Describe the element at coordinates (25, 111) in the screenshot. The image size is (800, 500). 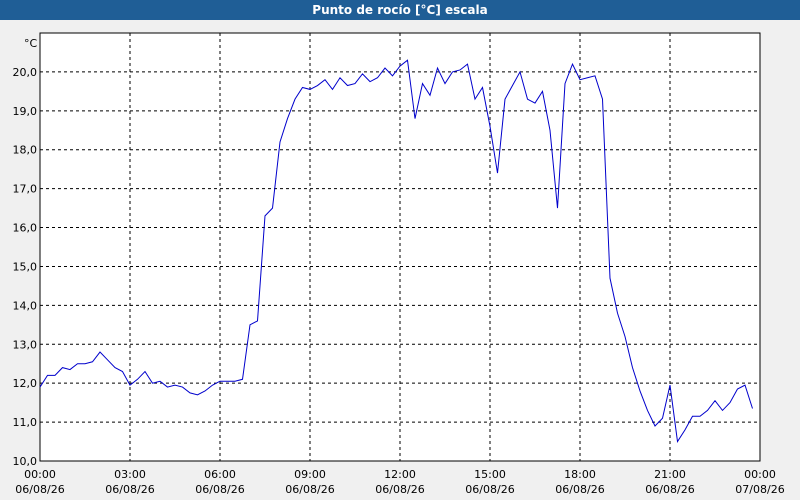
I see `y-tick-label: 19,0` at that location.